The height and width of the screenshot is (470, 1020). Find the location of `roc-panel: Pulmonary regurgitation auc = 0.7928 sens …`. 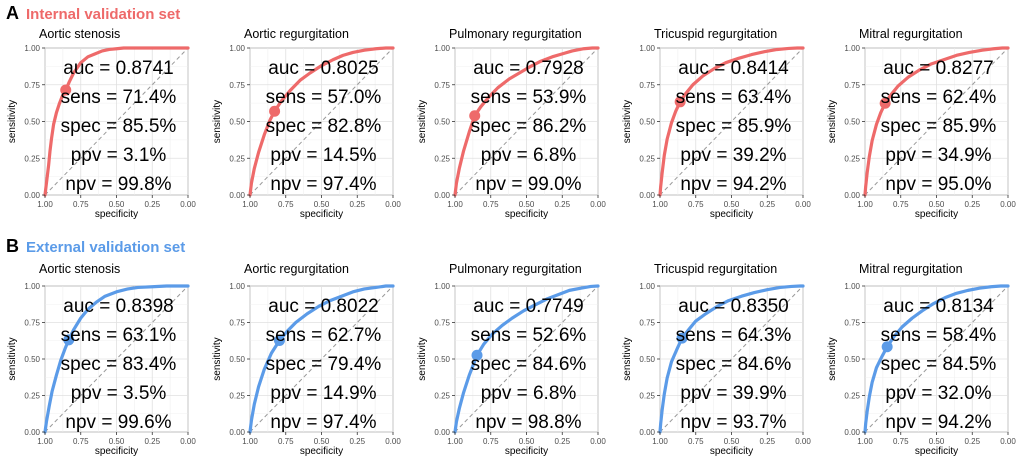

roc-panel: Pulmonary regurgitation auc = 0.7928 sens … is located at coordinates (511, 123).